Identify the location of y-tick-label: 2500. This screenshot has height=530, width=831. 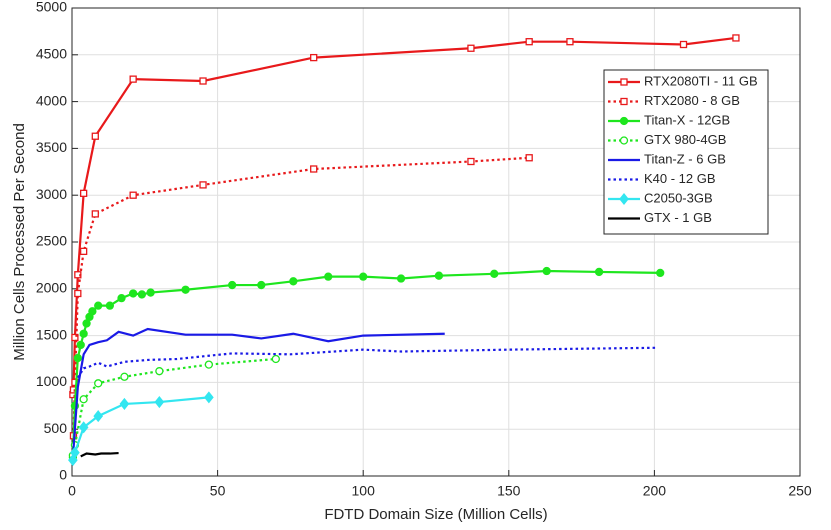
(51, 241).